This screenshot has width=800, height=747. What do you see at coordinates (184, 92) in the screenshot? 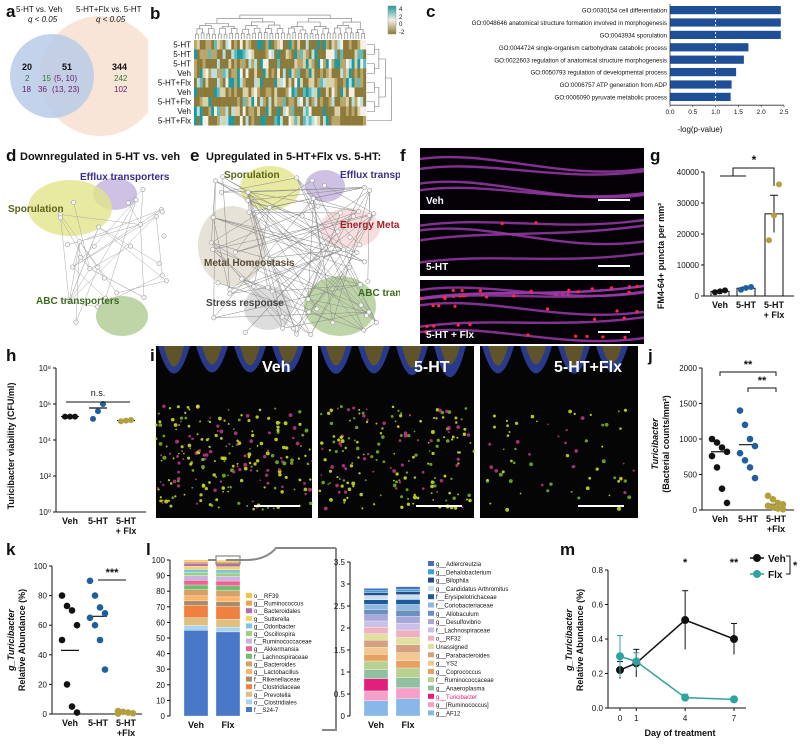
I see `heatmap-row-label: Veh` at bounding box center [184, 92].